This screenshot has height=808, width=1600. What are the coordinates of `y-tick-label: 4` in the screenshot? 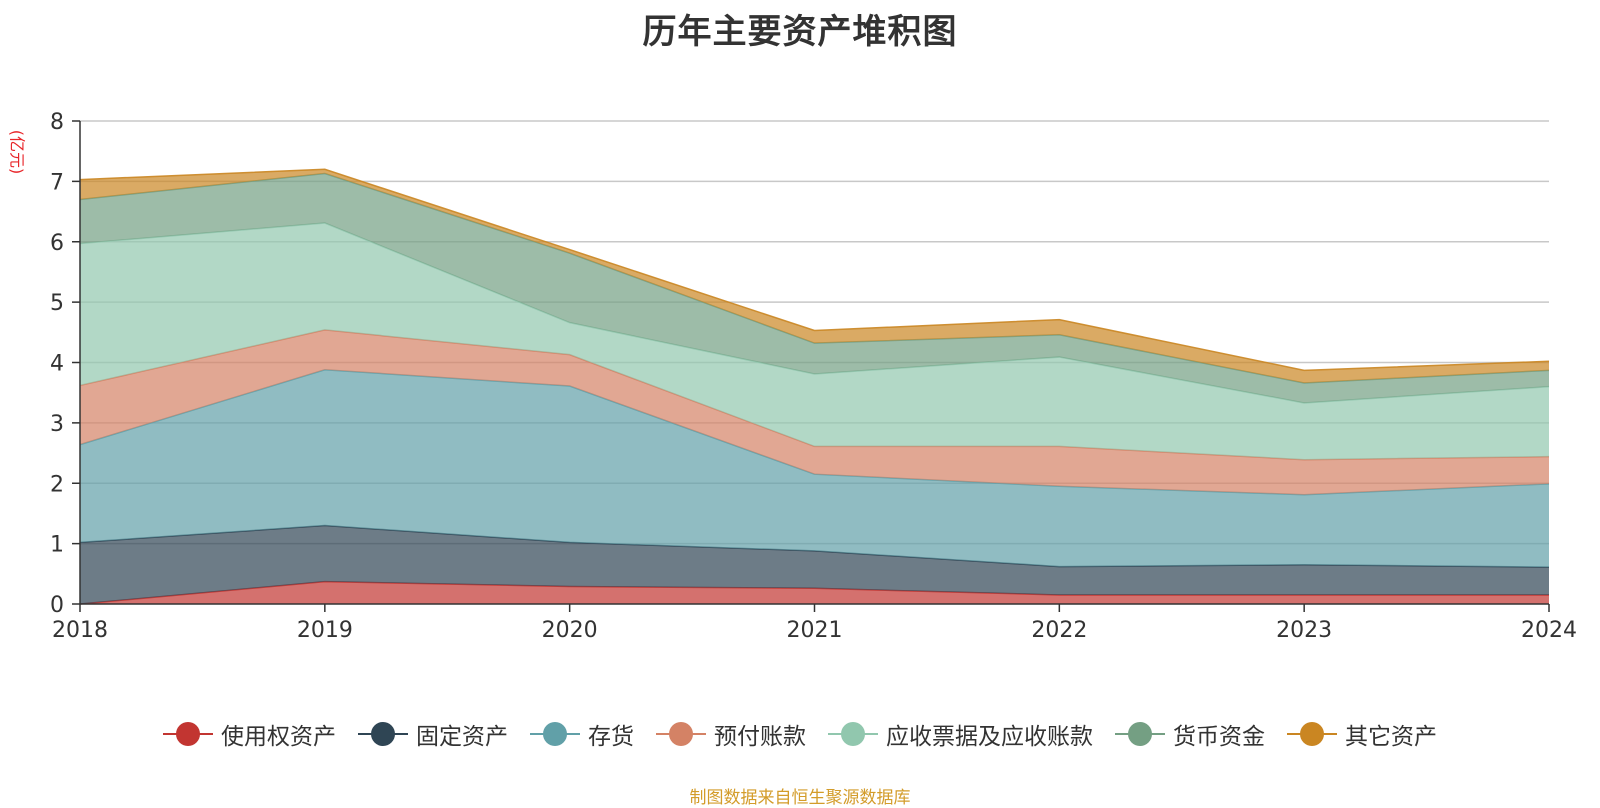 It's located at (57, 364).